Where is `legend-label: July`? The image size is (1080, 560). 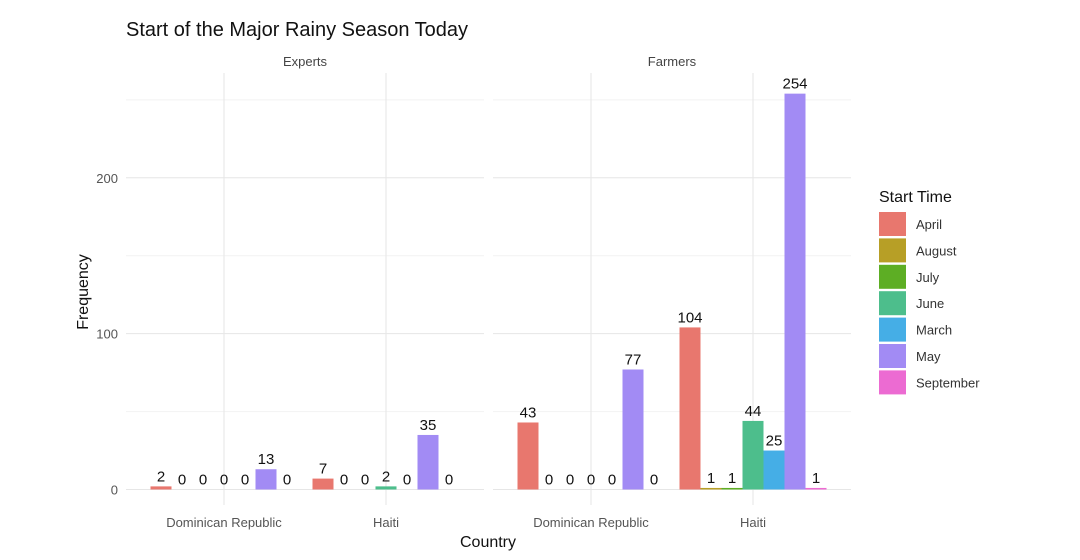 legend-label: July is located at coordinates (928, 277).